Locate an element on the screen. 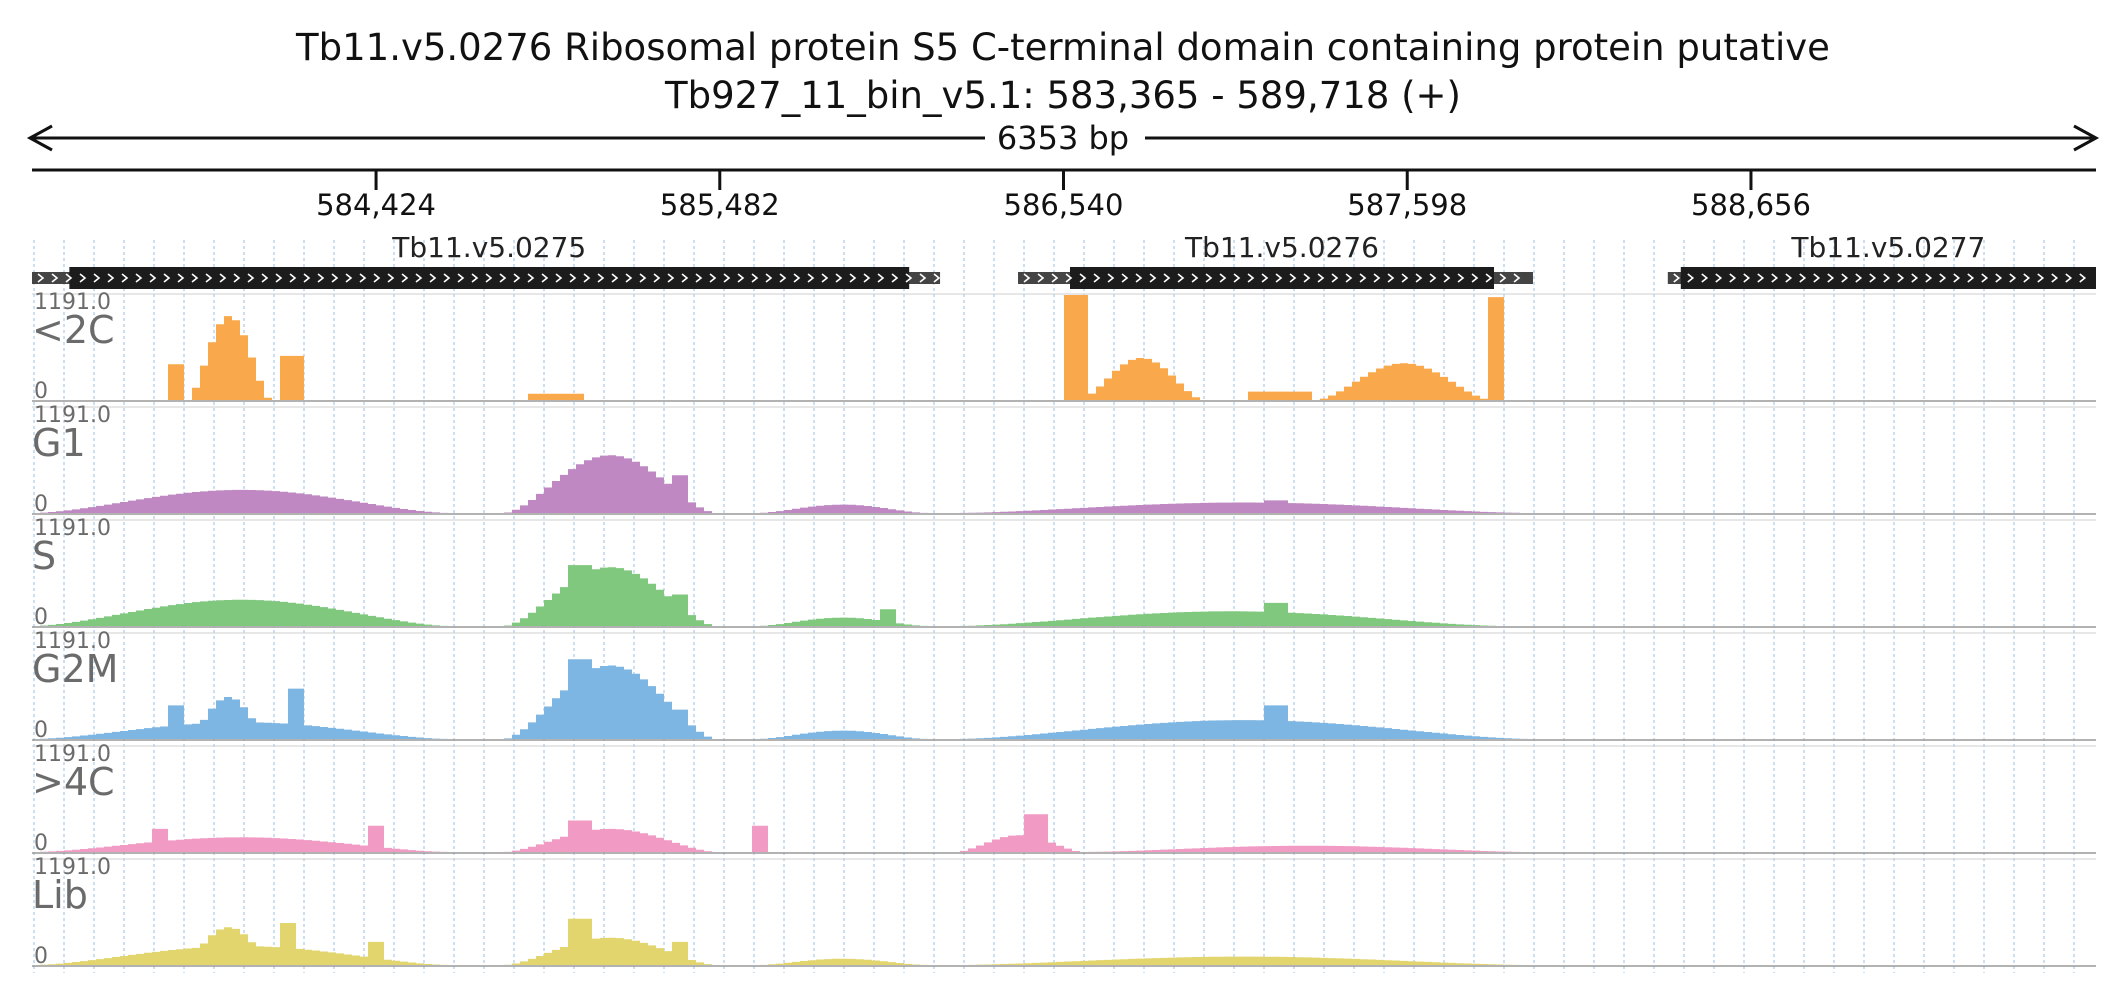 The height and width of the screenshot is (1000, 2126). coverage-track: 1191.0G1 0 is located at coordinates (1064, 460).